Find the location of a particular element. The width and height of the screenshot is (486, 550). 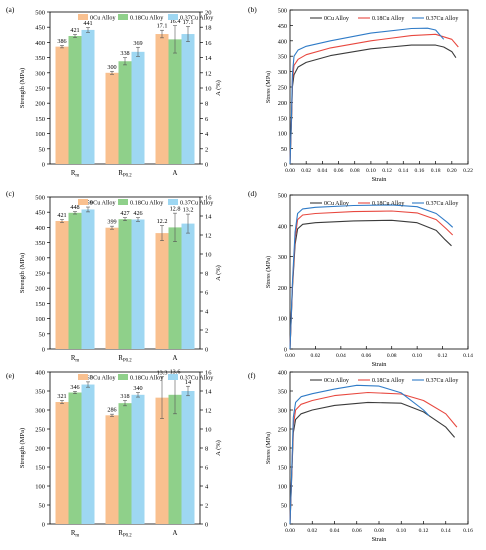

x-tick-label: 0.04 is located at coordinates (335, 531).